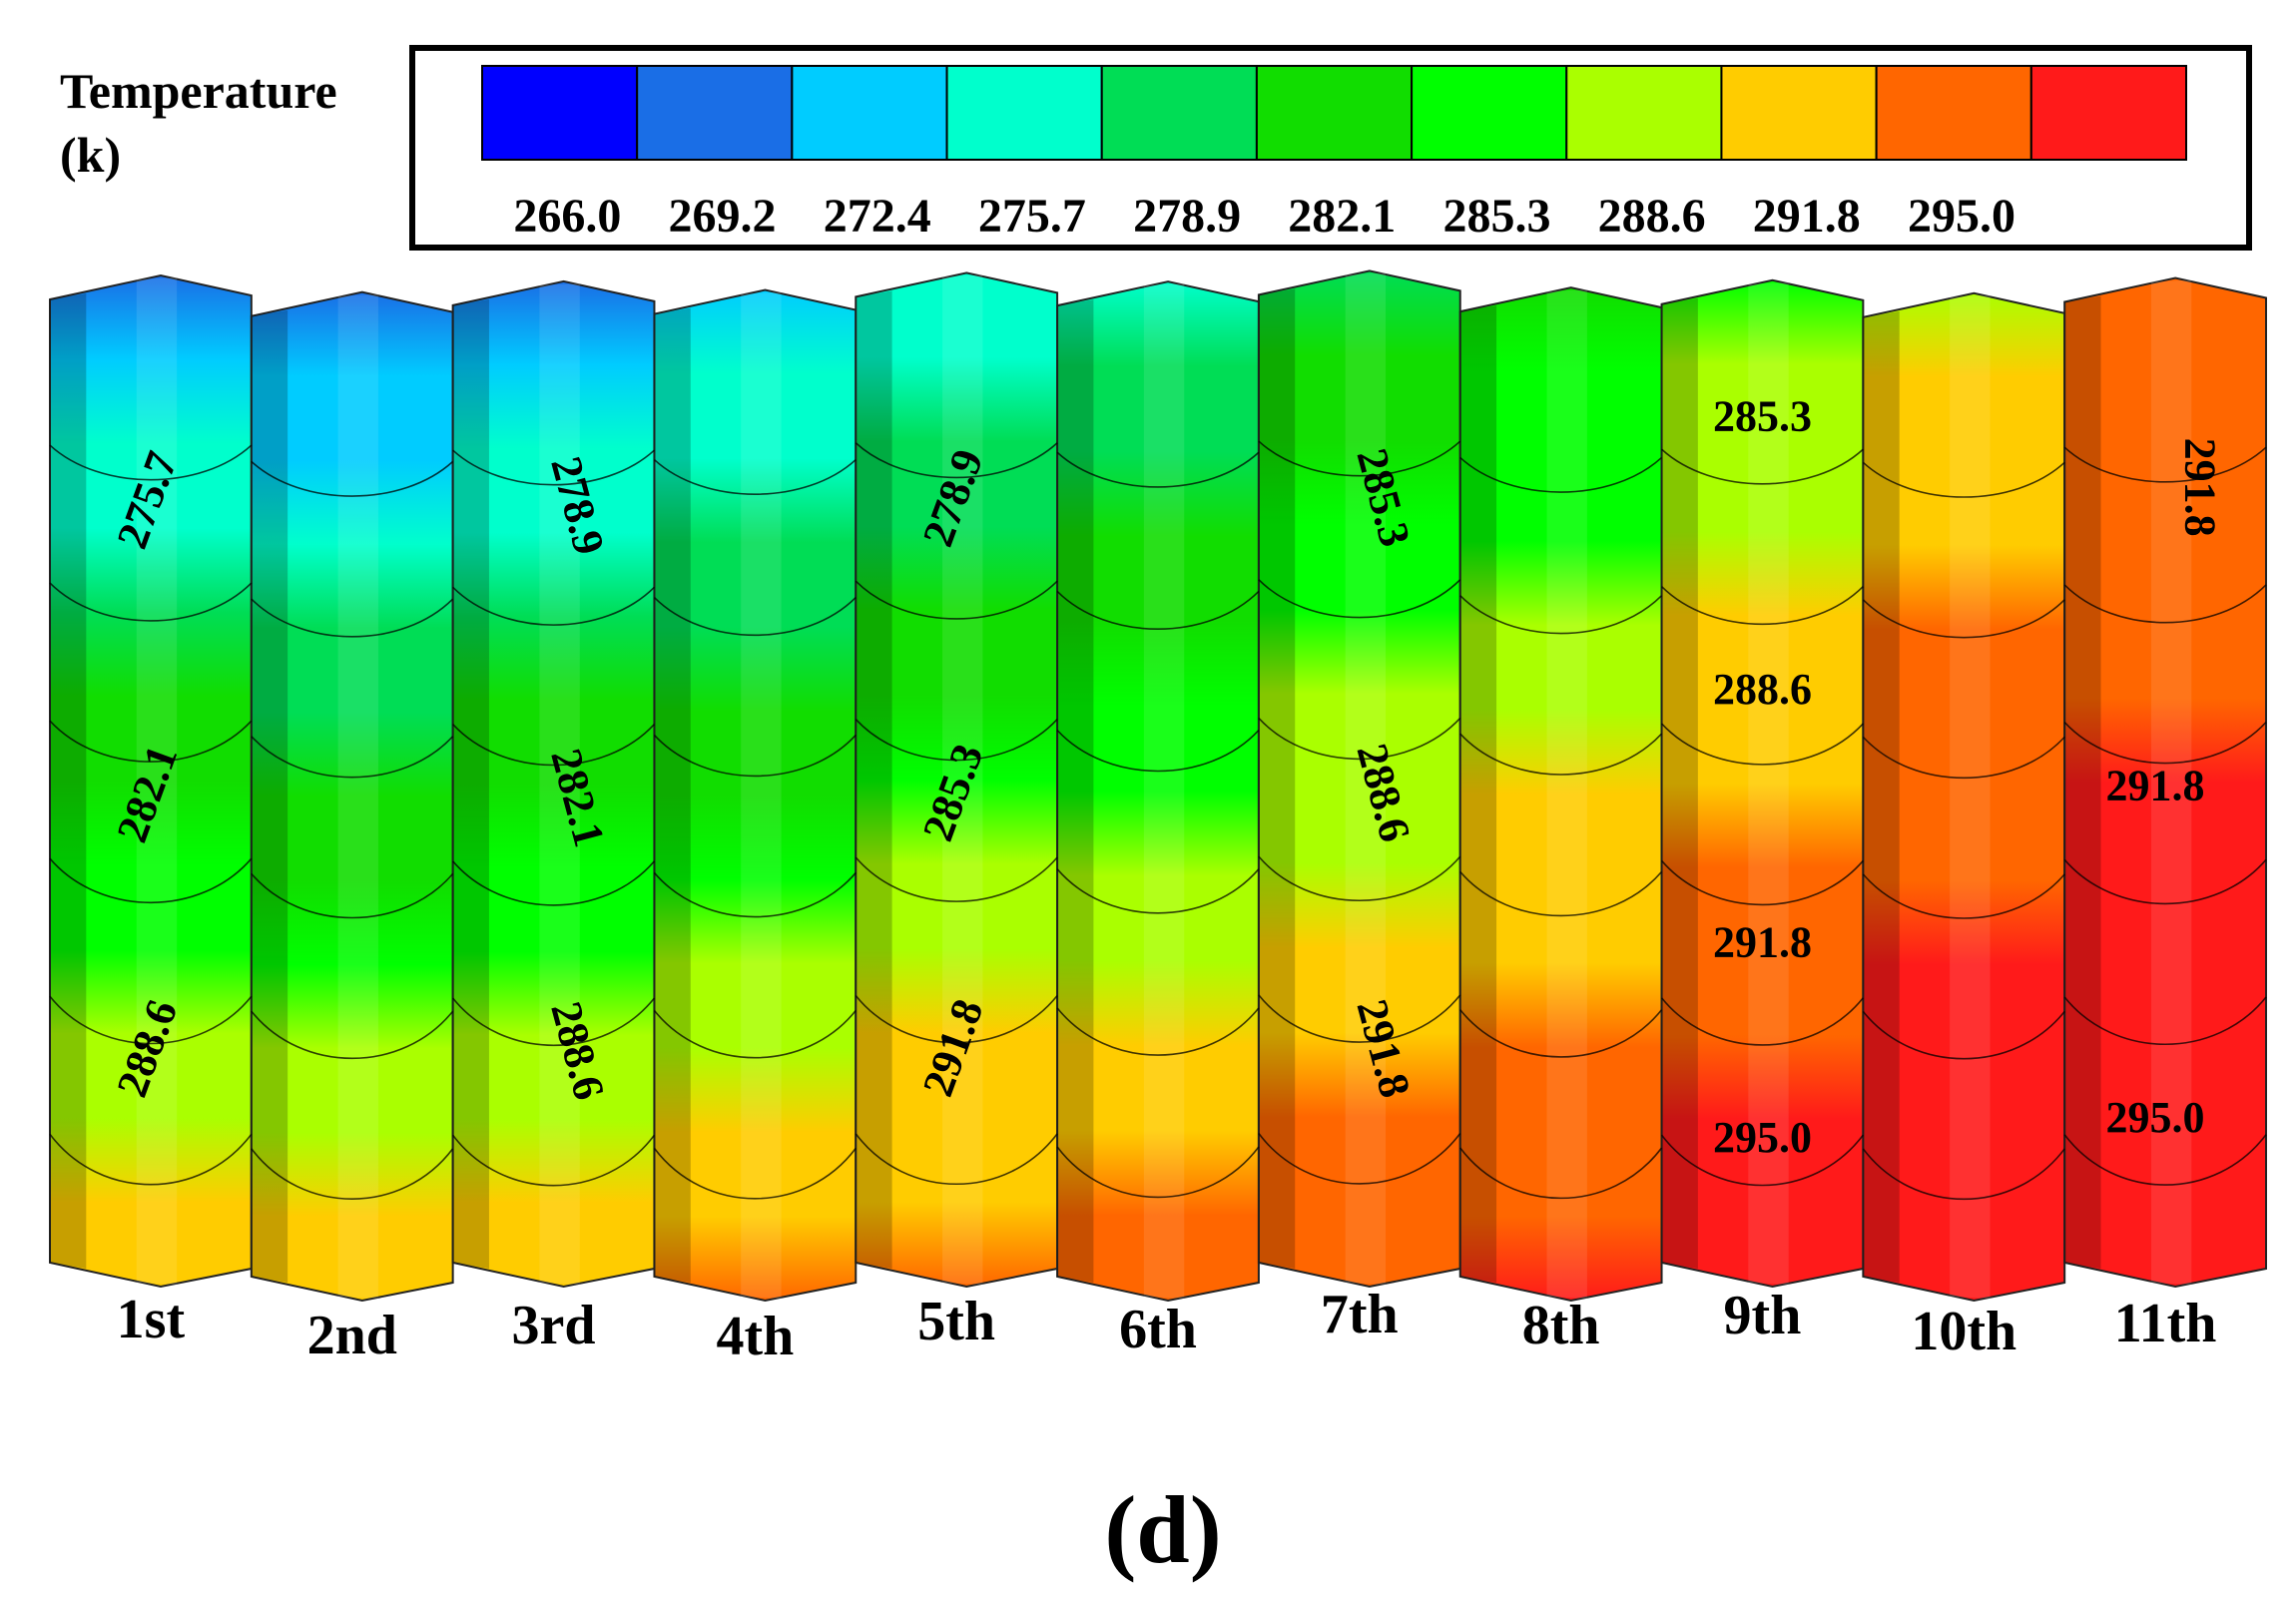 The width and height of the screenshot is (2296, 1600). What do you see at coordinates (1763, 1137) in the screenshot?
I see `contour-value-label: 295.0` at bounding box center [1763, 1137].